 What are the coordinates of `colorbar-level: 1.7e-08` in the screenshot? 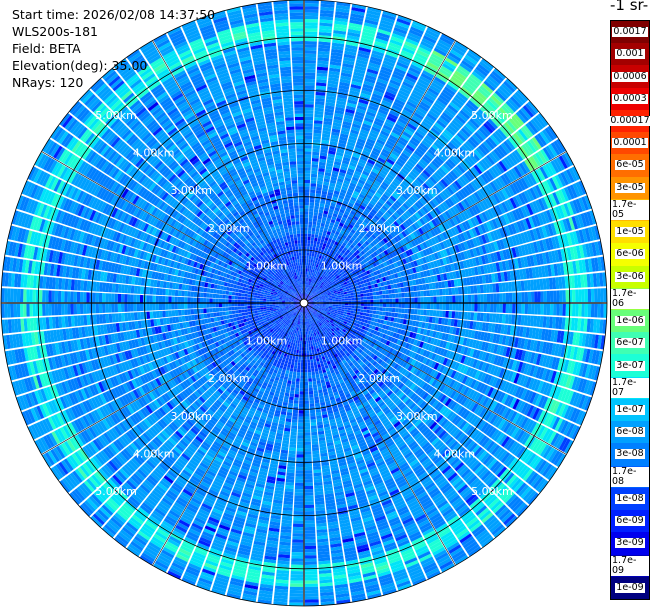 It's located at (630, 476).